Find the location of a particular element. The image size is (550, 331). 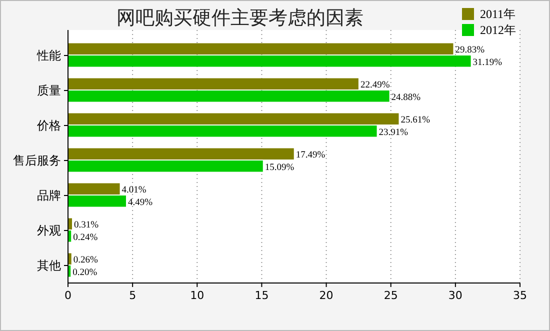

x-tick-label: 15 is located at coordinates (261, 295).